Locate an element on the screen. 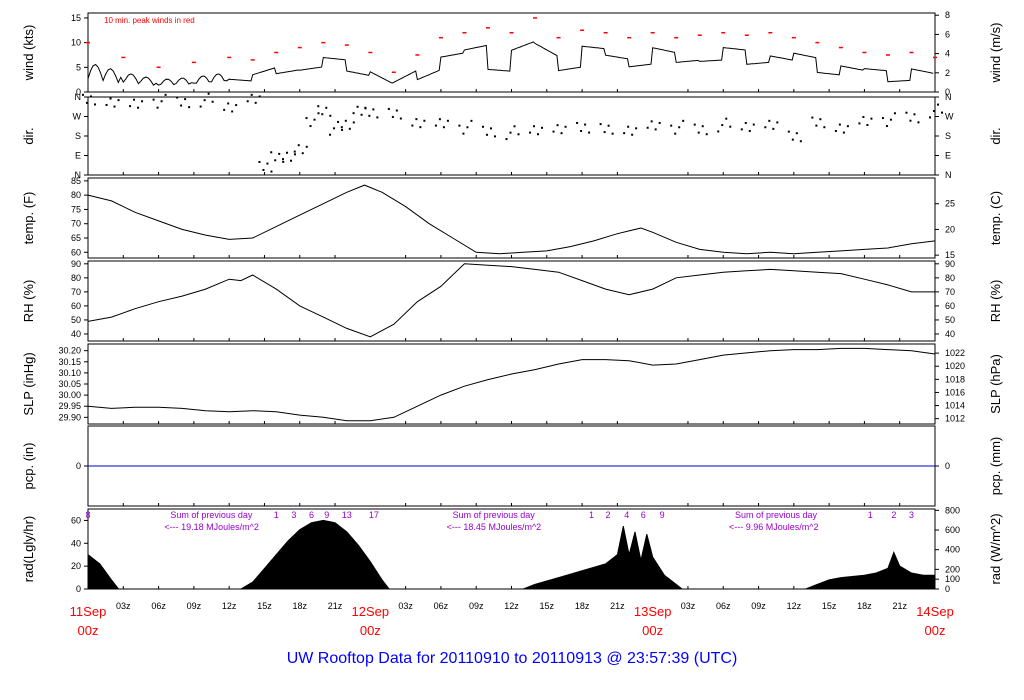 The width and height of the screenshot is (1024, 700). rad-hour-mark: 1 is located at coordinates (276, 515).